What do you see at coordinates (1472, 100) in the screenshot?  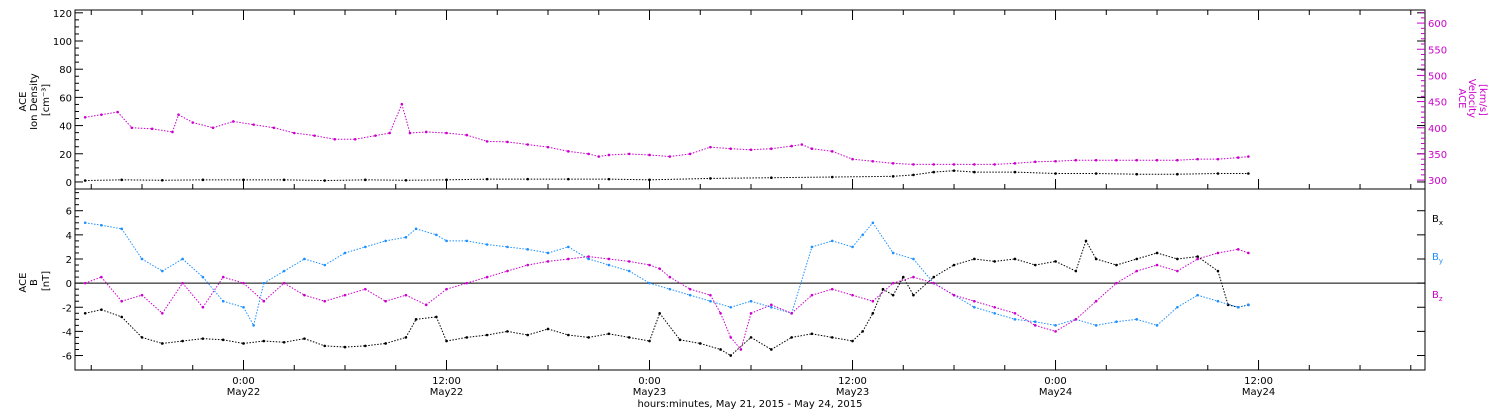 I see `top-y2label: ACE Velocity [km/s]` at bounding box center [1472, 100].